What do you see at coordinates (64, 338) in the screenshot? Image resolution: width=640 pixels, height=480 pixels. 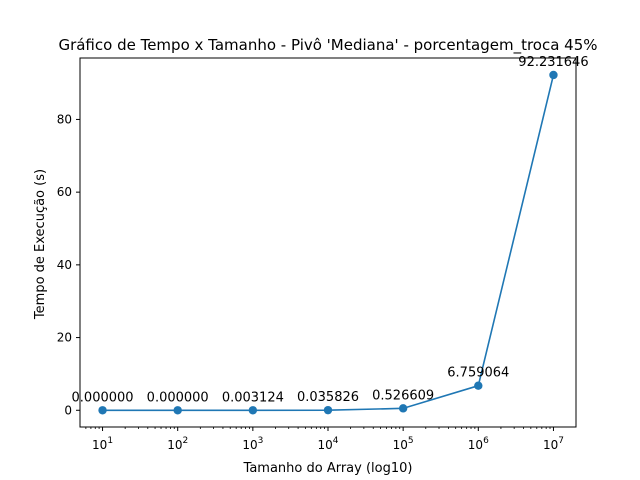 I see `y-tick-label: 20` at bounding box center [64, 338].